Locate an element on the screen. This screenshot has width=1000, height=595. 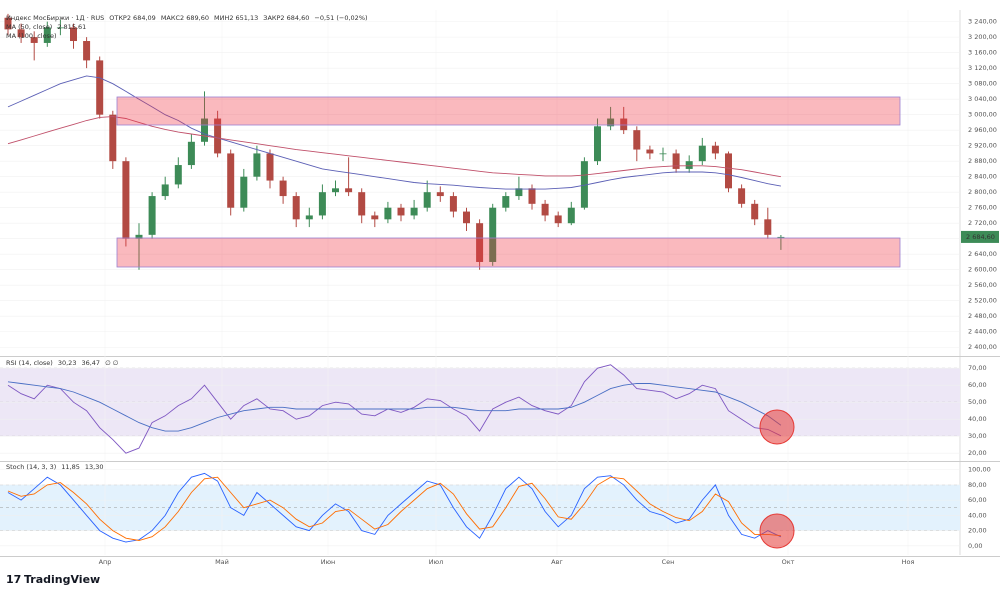
y-tick-label: 80,00 is located at coordinates (977, 485).